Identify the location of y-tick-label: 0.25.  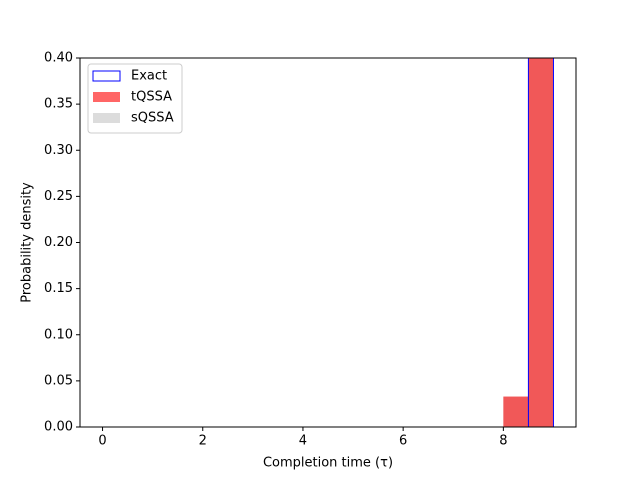
(58, 196).